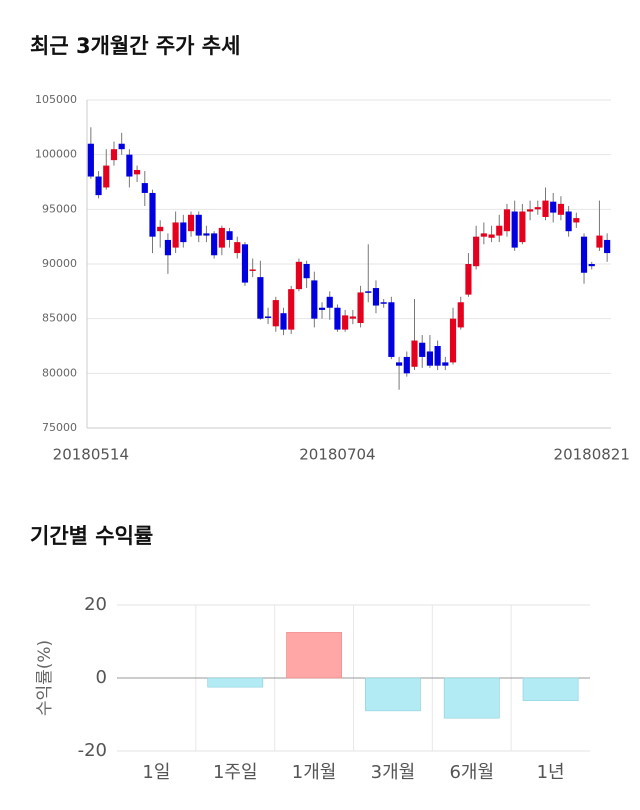 The image size is (640, 810). What do you see at coordinates (59, 263) in the screenshot?
I see `y-tick-label: 90000` at bounding box center [59, 263].